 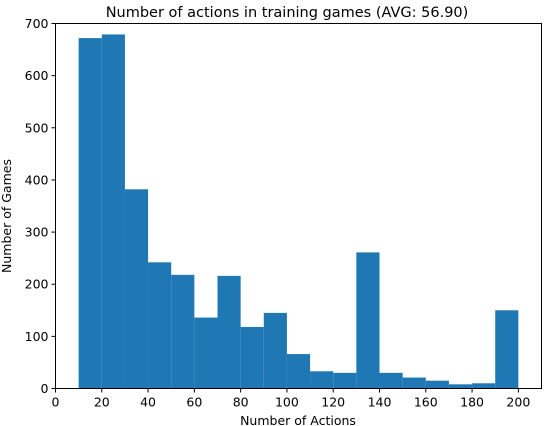 What do you see at coordinates (37, 232) in the screenshot?
I see `y-tick-label: 300` at bounding box center [37, 232].